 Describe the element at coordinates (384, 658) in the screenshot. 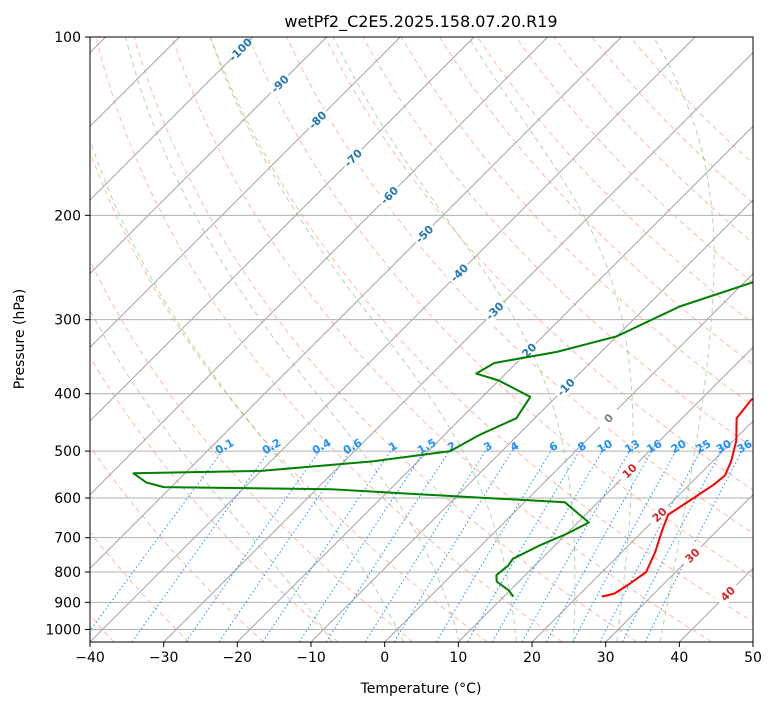

I see `x-tick-label: 0` at that location.